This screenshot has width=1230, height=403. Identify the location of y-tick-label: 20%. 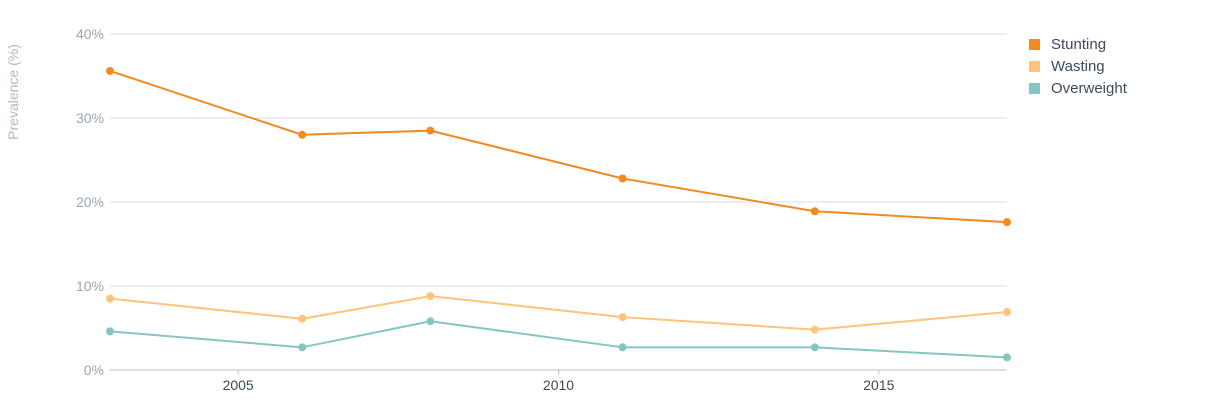
(90, 202).